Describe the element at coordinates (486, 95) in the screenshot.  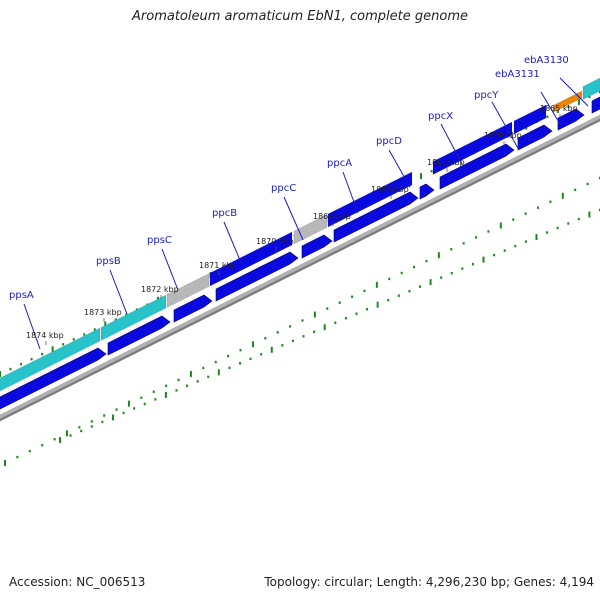
I see `gene-label: ppcY` at that location.